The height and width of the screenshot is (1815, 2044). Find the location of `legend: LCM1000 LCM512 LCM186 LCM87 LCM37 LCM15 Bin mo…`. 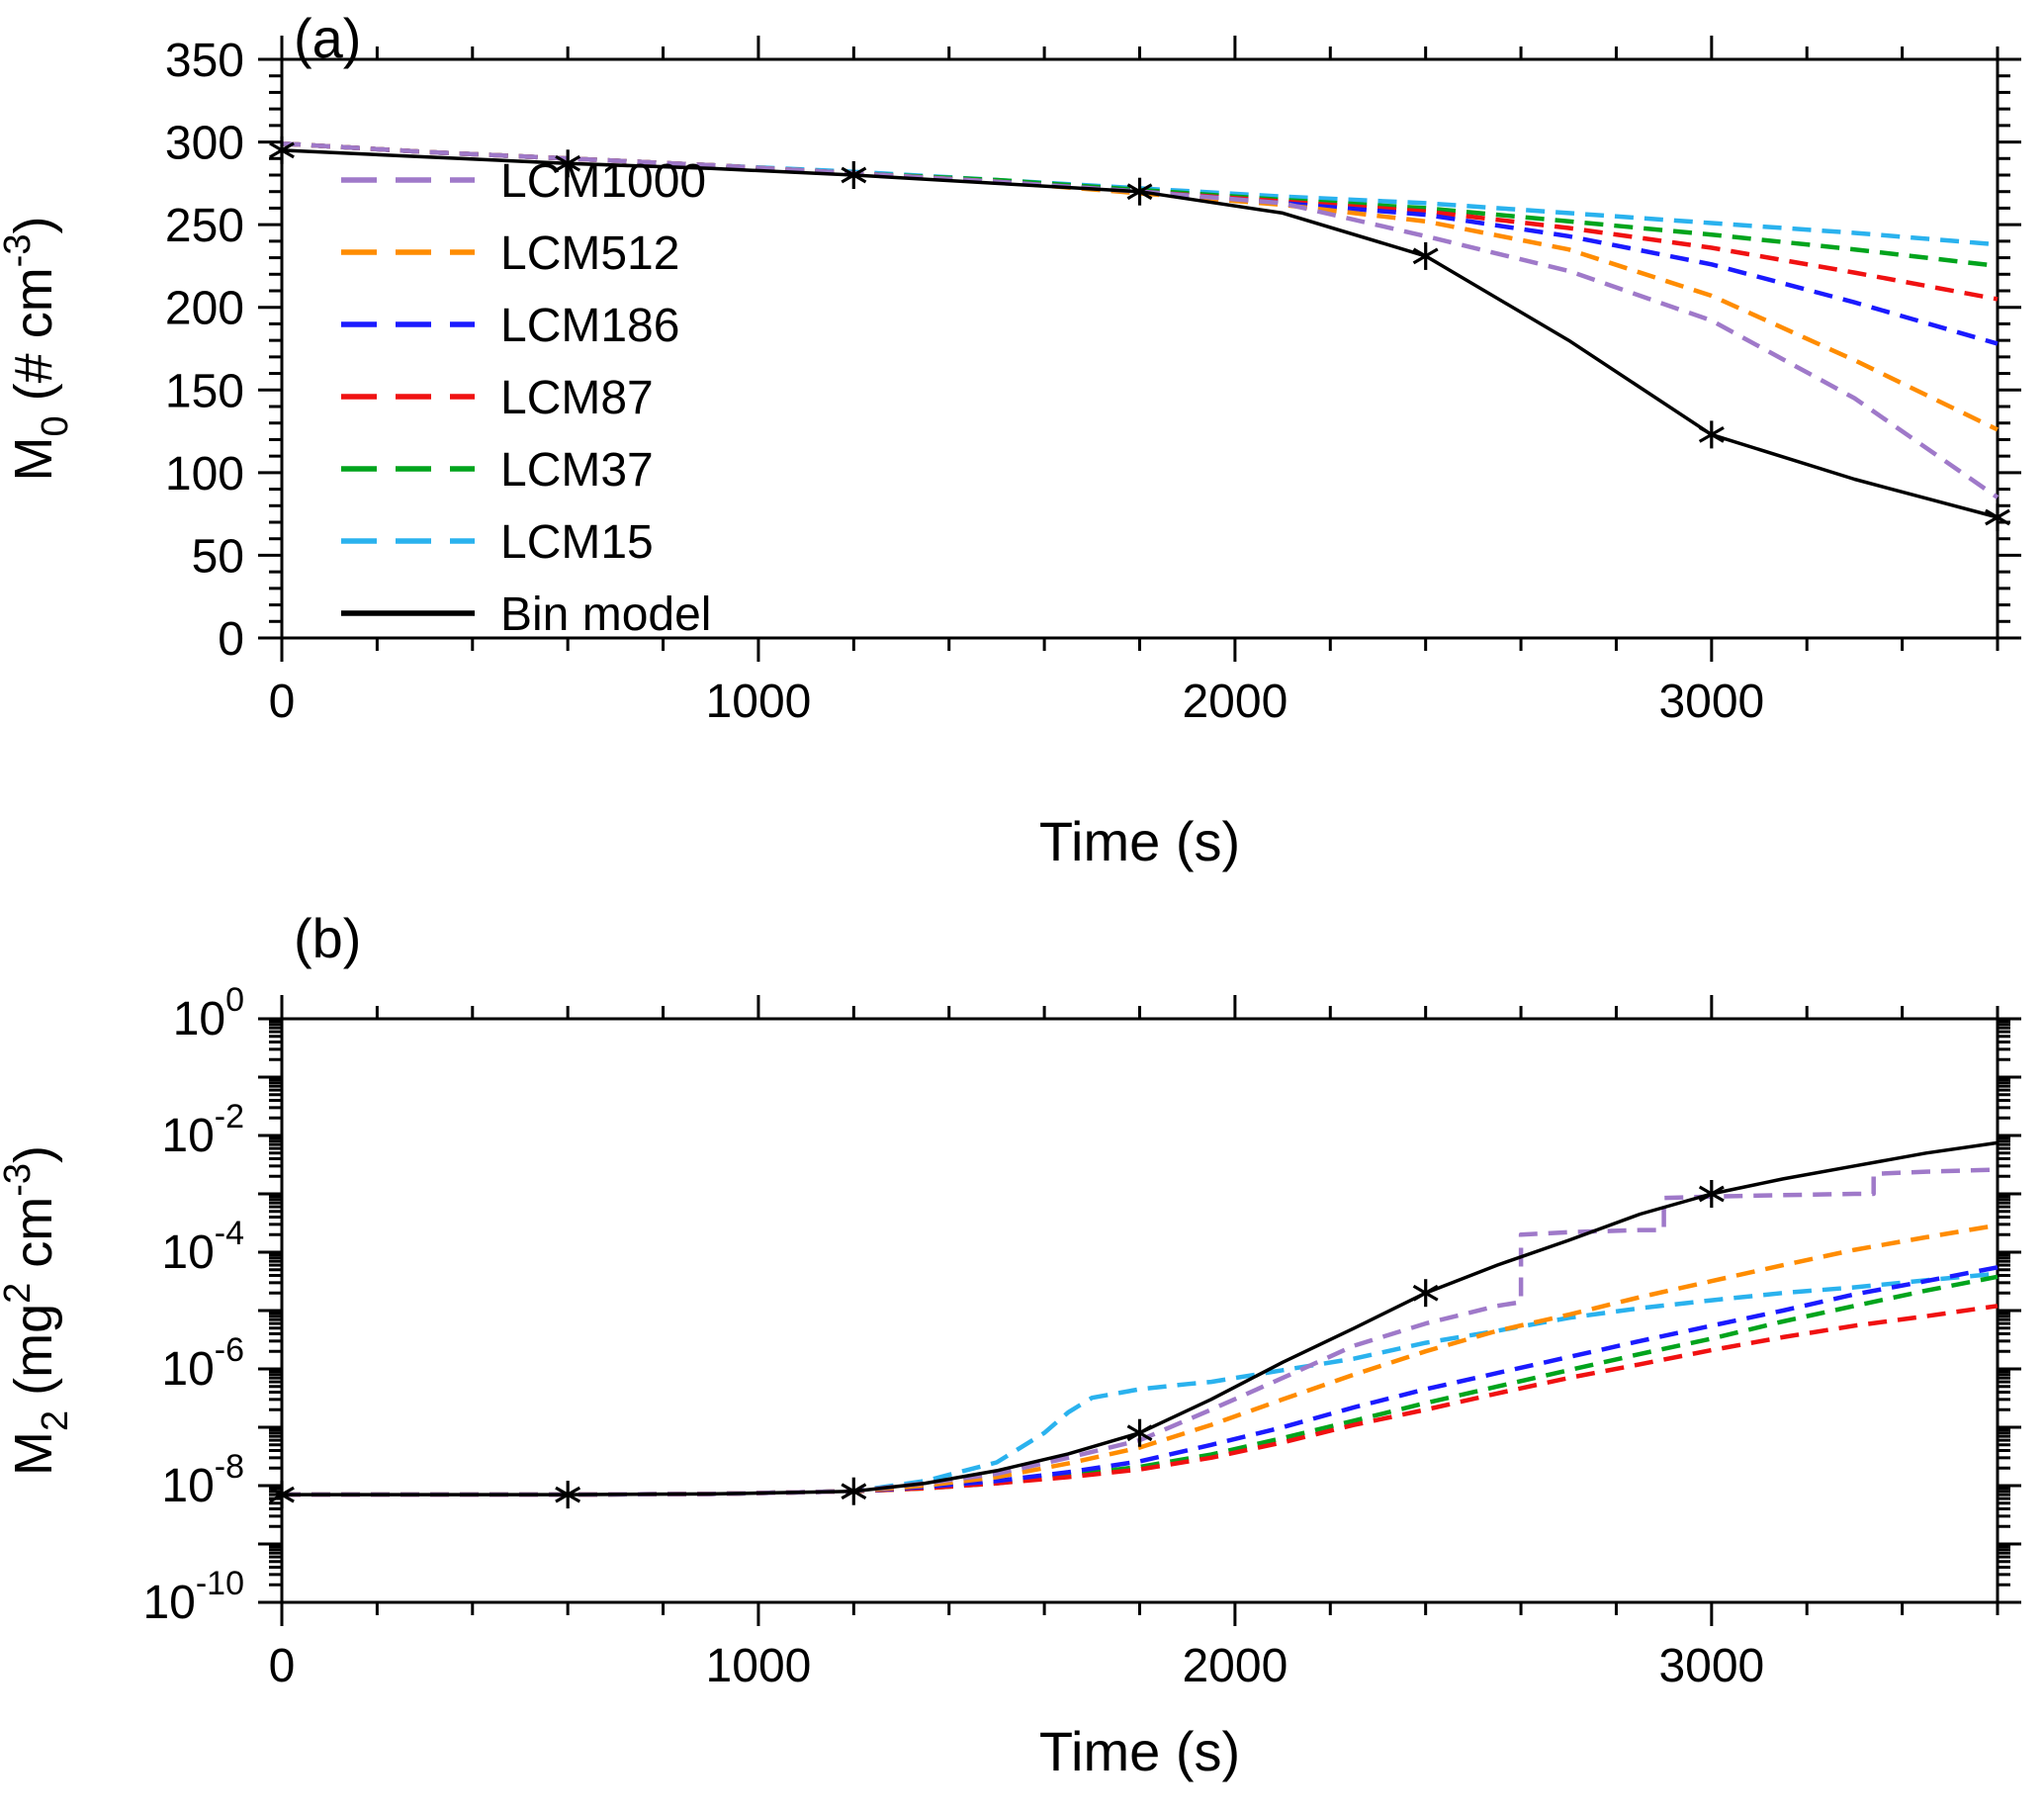

legend: LCM1000 LCM512 LCM186 LCM87 LCM37 LCM15 Bin mo… is located at coordinates (526, 398).